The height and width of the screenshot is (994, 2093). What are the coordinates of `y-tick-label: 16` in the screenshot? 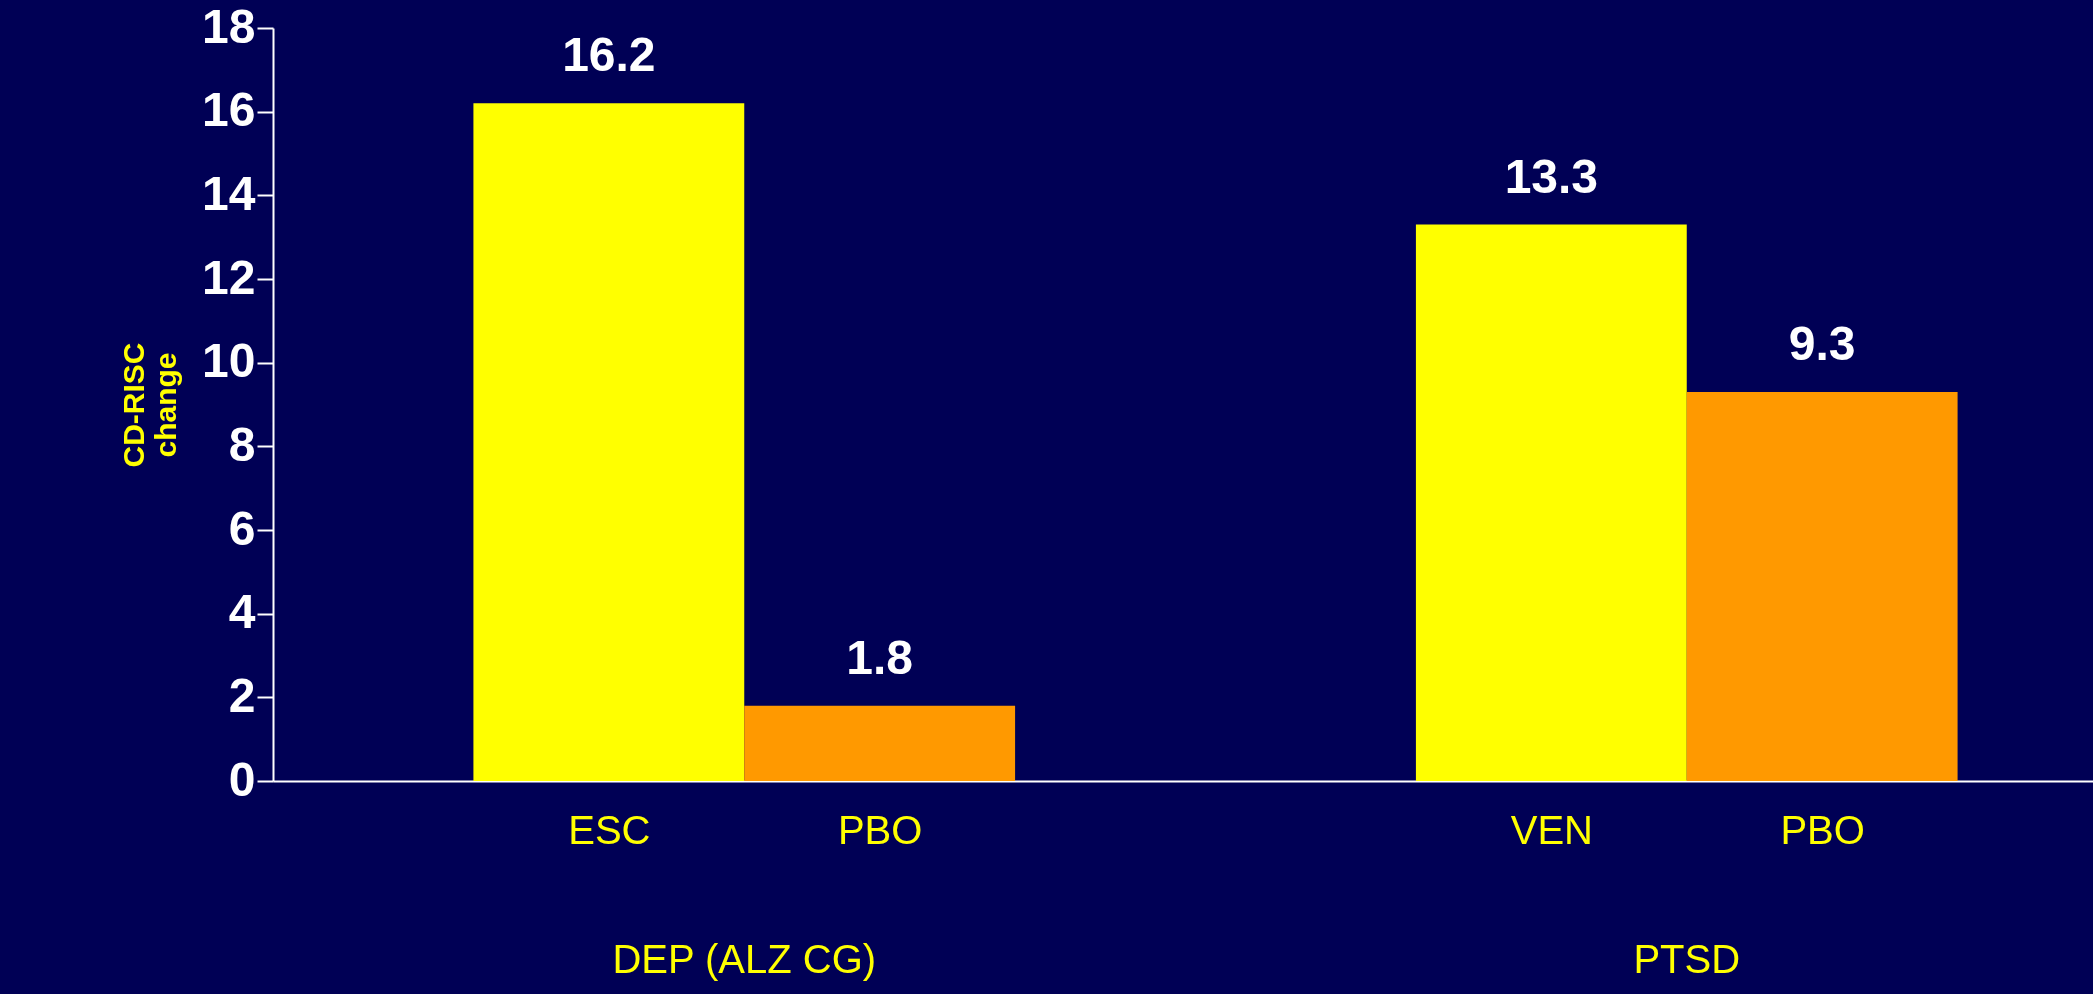 It's located at (229, 110).